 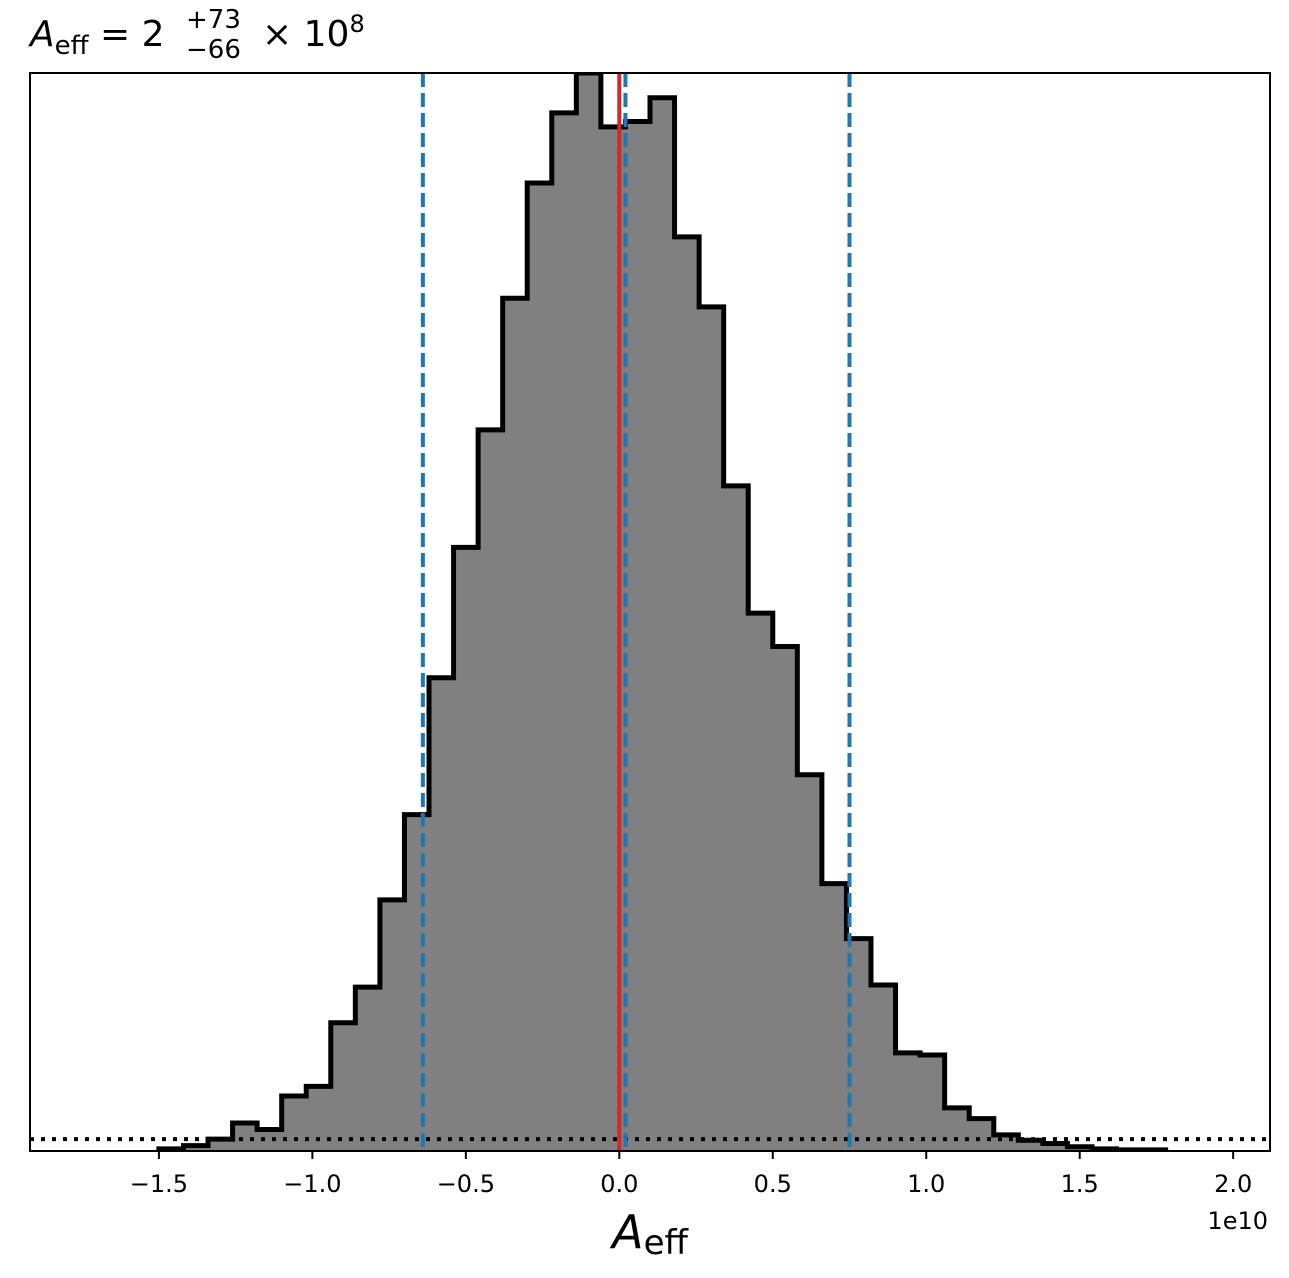 I want to click on title-base: 10, so click(x=327, y=34).